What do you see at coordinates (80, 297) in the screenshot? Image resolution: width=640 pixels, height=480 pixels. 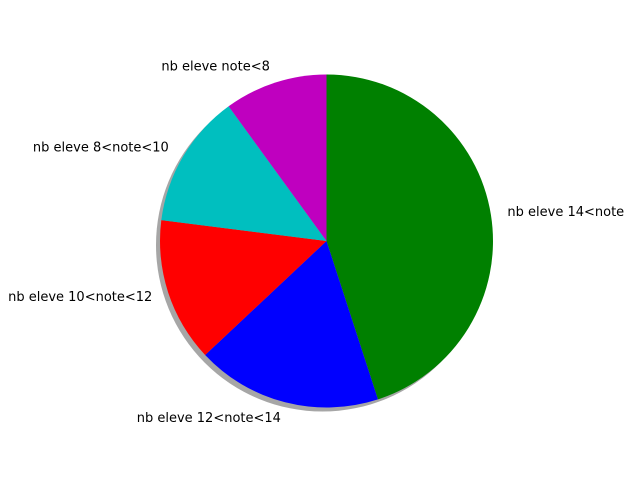 I see `pie-label-nb-eleve-10-note-12: nb eleve 10<note<12` at bounding box center [80, 297].